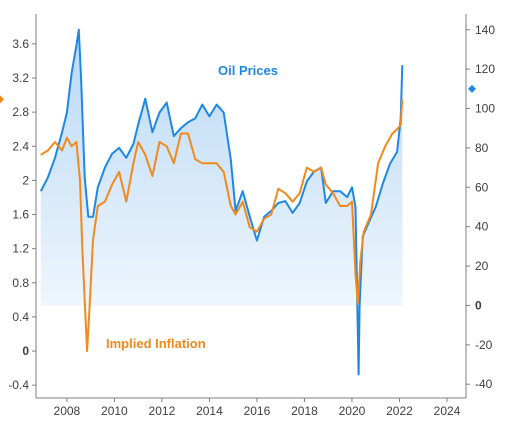 This screenshot has width=507, height=425. Describe the element at coordinates (485, 109) in the screenshot. I see `right-tick-label: 100` at that location.